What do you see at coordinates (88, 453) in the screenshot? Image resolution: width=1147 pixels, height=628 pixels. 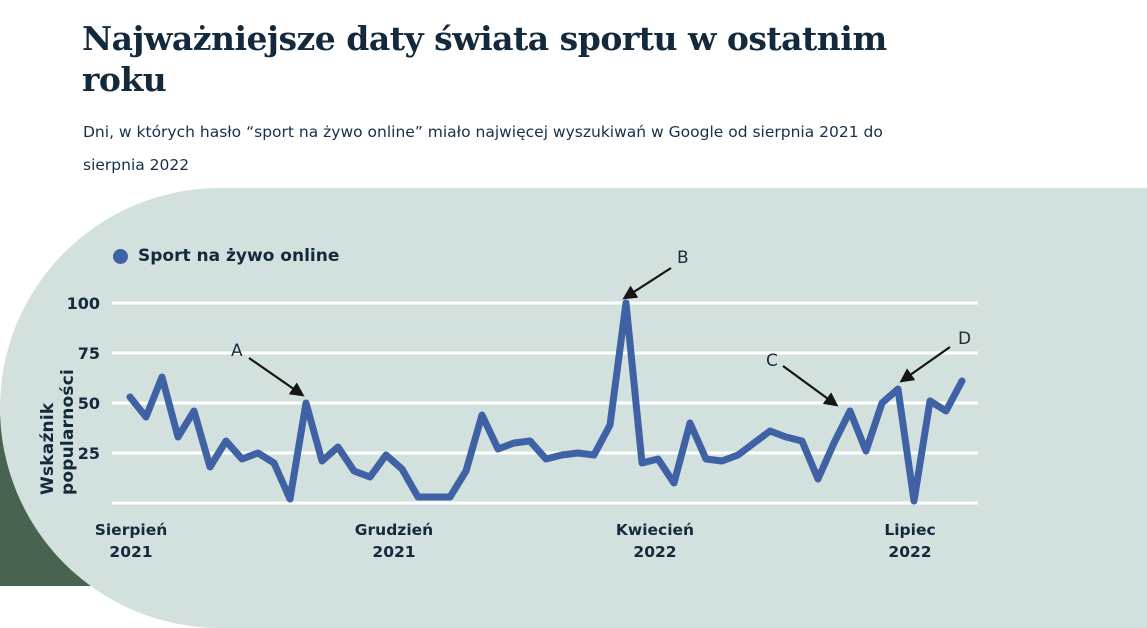 I see `y-tick-25: 25` at bounding box center [88, 453].